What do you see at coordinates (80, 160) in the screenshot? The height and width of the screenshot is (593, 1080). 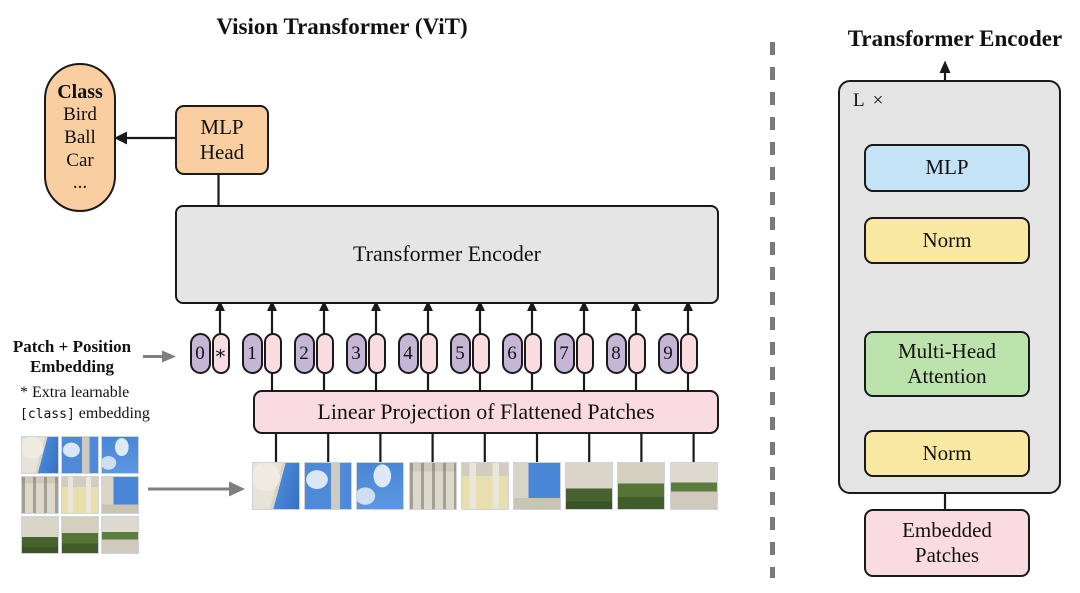 I see `class-item: Car` at bounding box center [80, 160].